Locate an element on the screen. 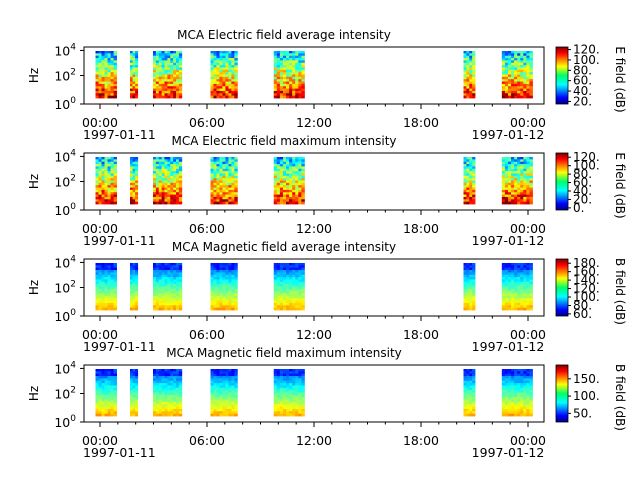  x-tick-label: 00:00 is located at coordinates (100, 122).